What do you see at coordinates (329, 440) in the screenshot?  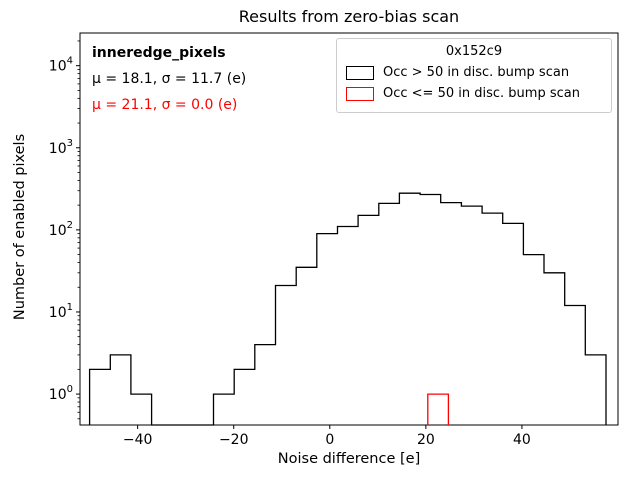 I see `x-tick-label: 0` at bounding box center [329, 440].